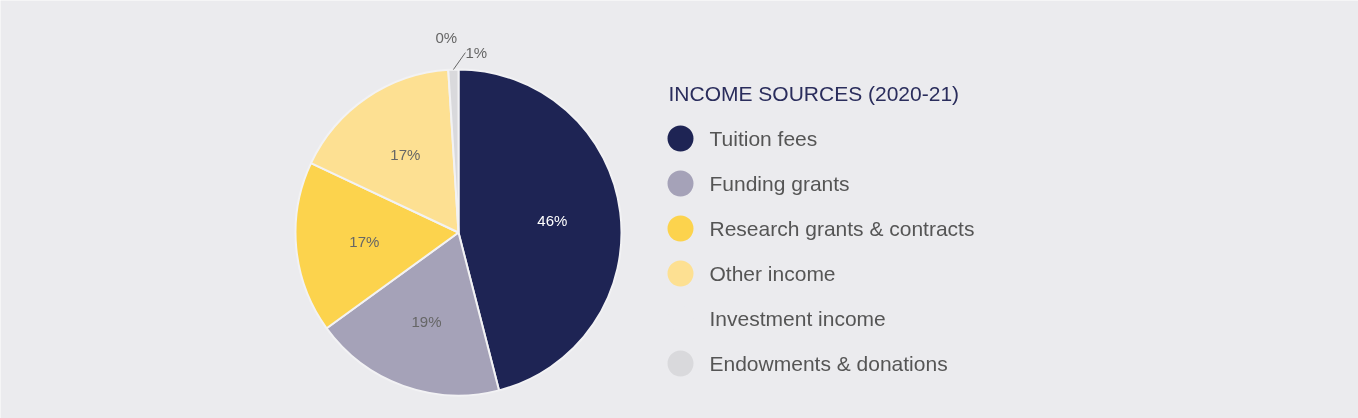 Image resolution: width=1358 pixels, height=418 pixels. I want to click on data-label: 46%, so click(552, 221).